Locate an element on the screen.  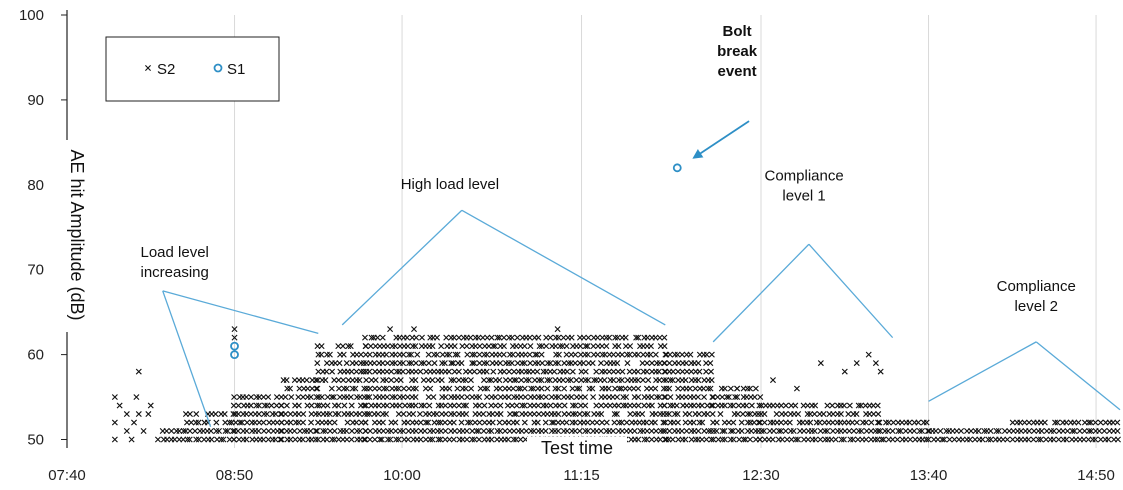
legend-box is located at coordinates (192, 69).